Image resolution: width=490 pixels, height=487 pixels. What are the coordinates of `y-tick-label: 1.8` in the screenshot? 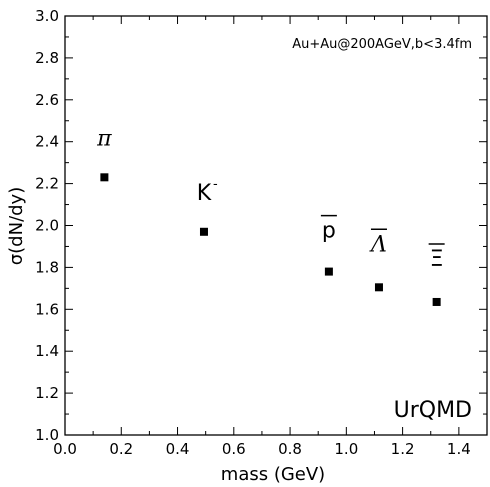 It's located at (47, 267).